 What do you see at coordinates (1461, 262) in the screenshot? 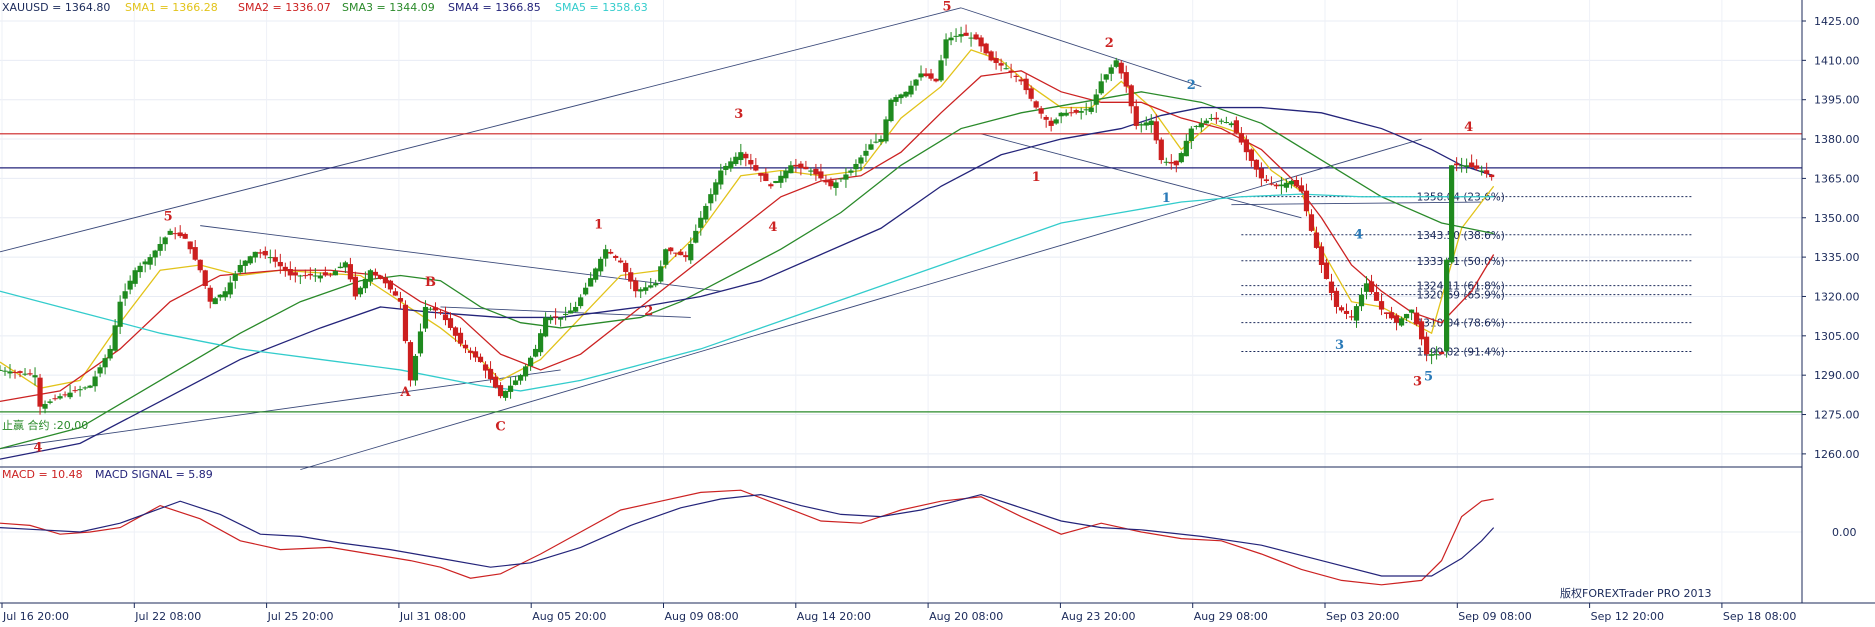
I see `fib-label: 1333.61 (50.0%)` at bounding box center [1461, 262].